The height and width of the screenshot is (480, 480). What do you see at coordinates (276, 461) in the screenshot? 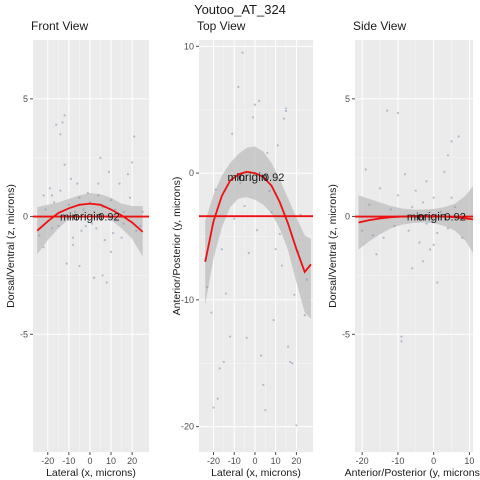
I see `x-tick-label: 10` at bounding box center [276, 461].